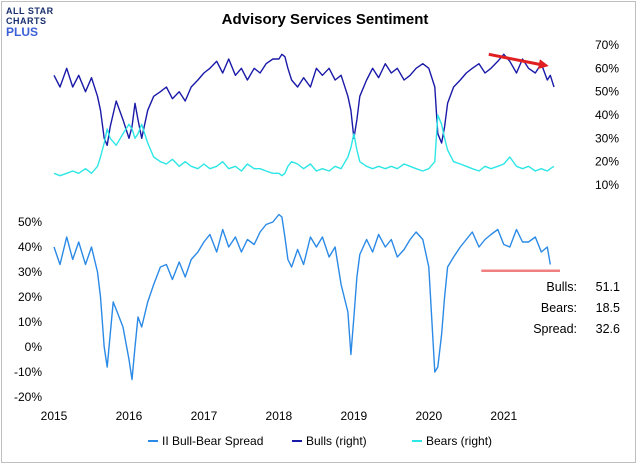 This screenshot has height=466, width=639. I want to click on legend-label: Bears (right), so click(459, 441).